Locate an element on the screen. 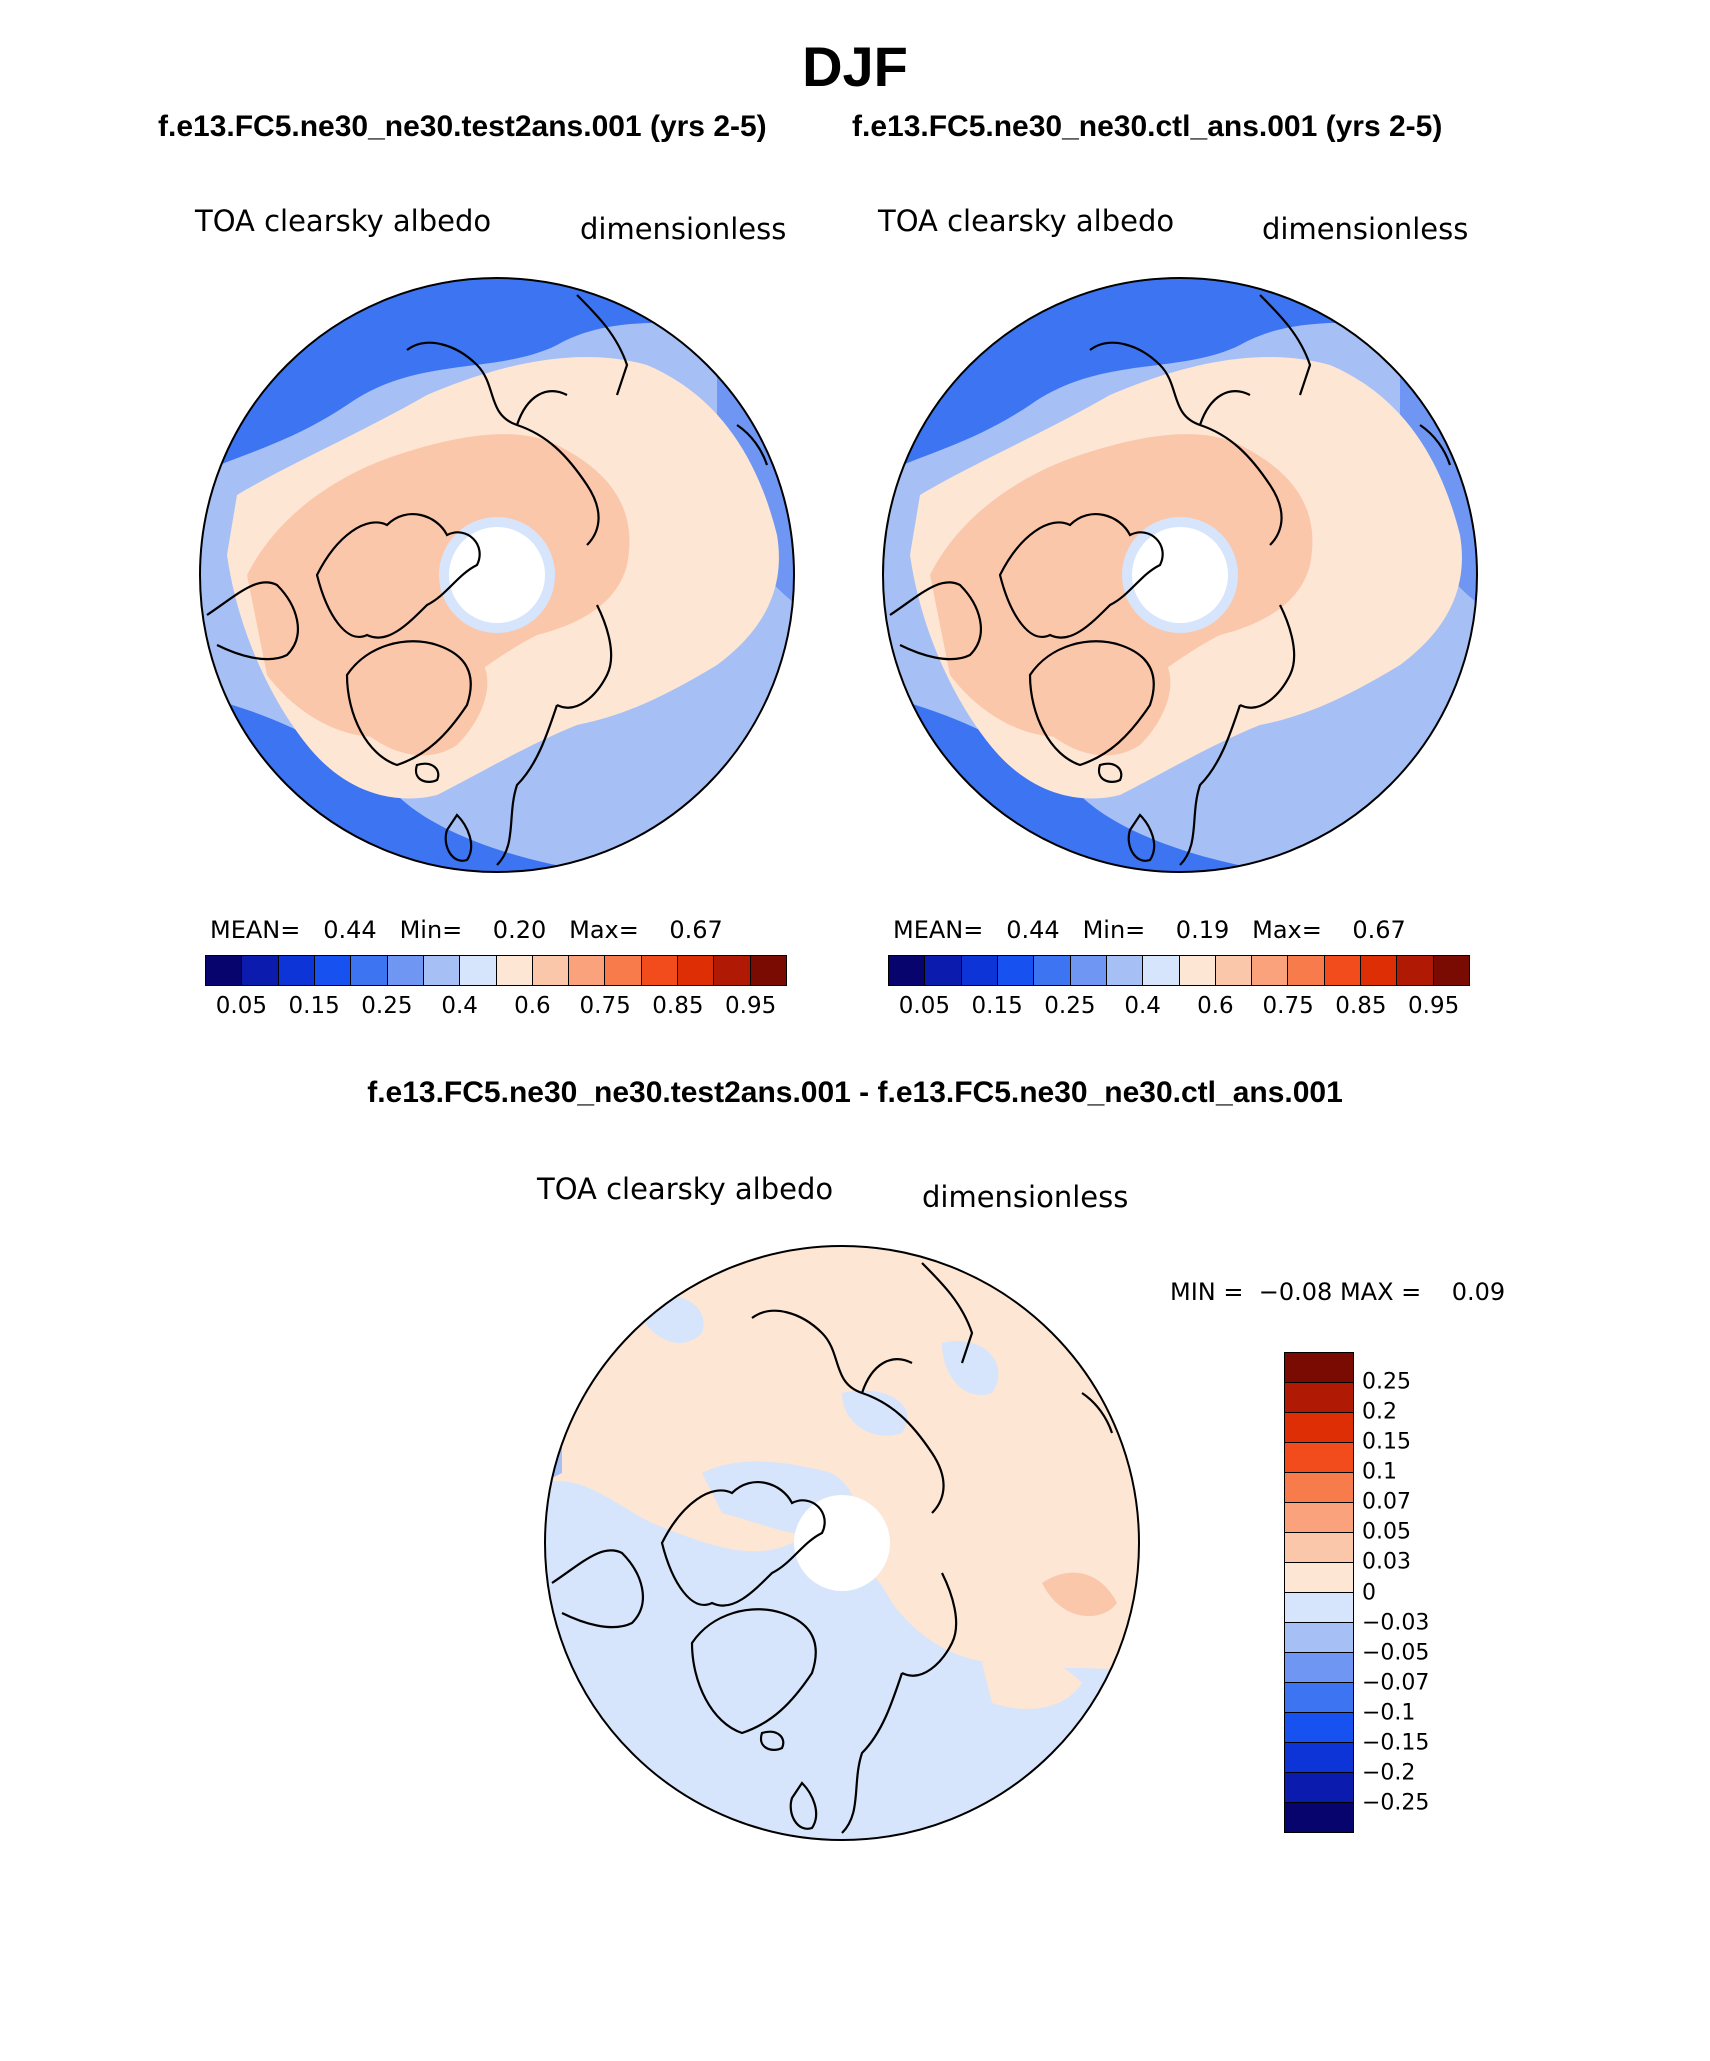 The height and width of the screenshot is (2061, 1710). colorbar-tick-label: 0.07 is located at coordinates (1386, 1502).